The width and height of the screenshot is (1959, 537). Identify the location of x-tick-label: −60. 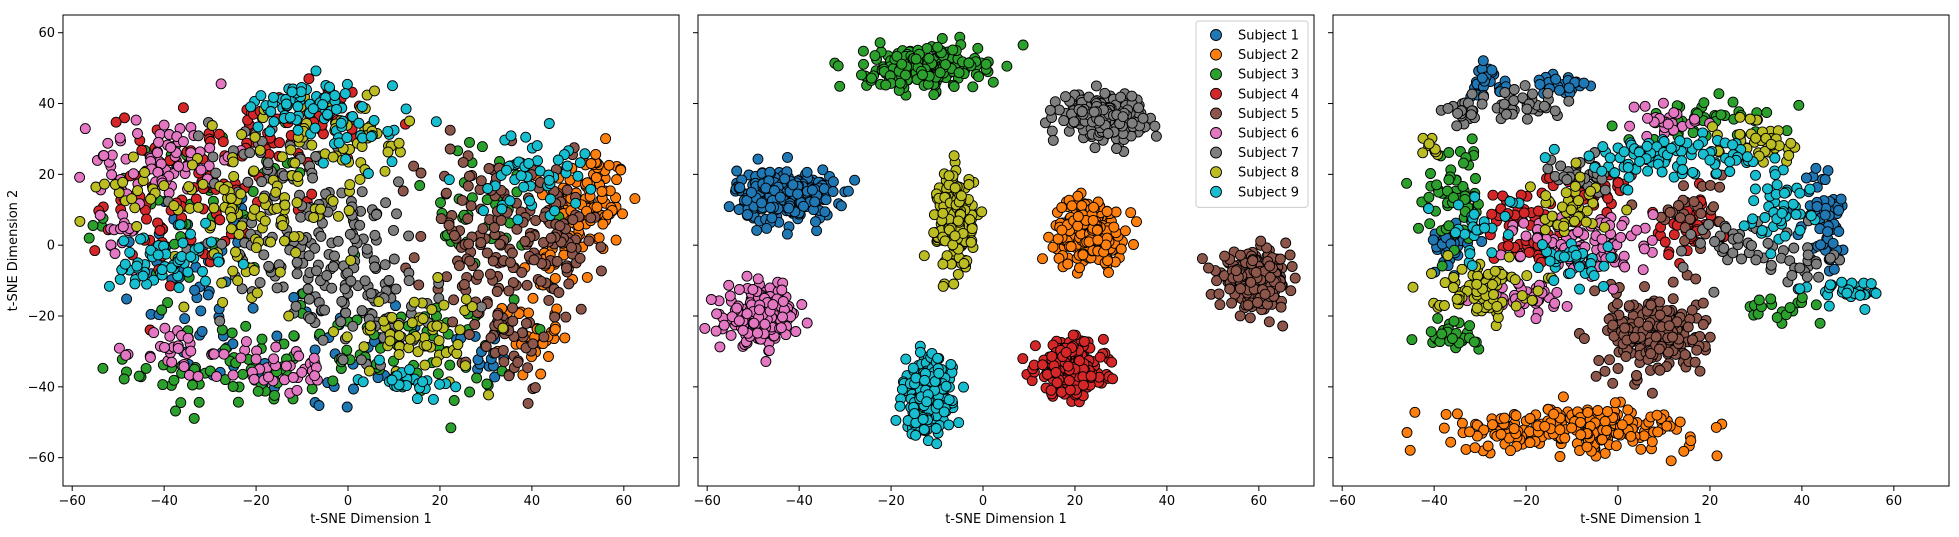
(706, 501).